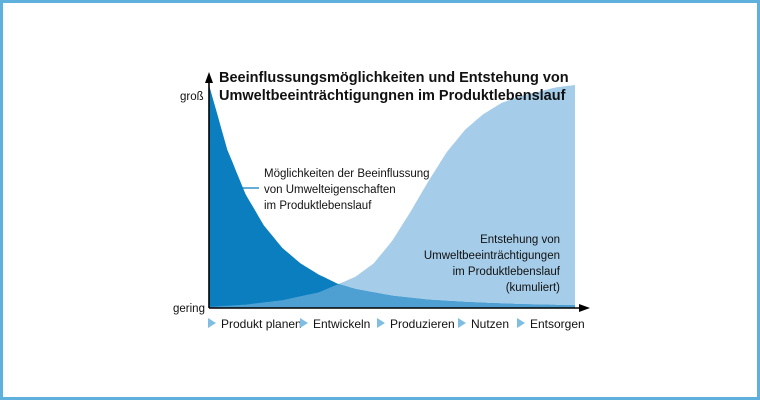 This screenshot has height=400, width=760. Describe the element at coordinates (261, 324) in the screenshot. I see `stage-label: Produkt planen` at that location.